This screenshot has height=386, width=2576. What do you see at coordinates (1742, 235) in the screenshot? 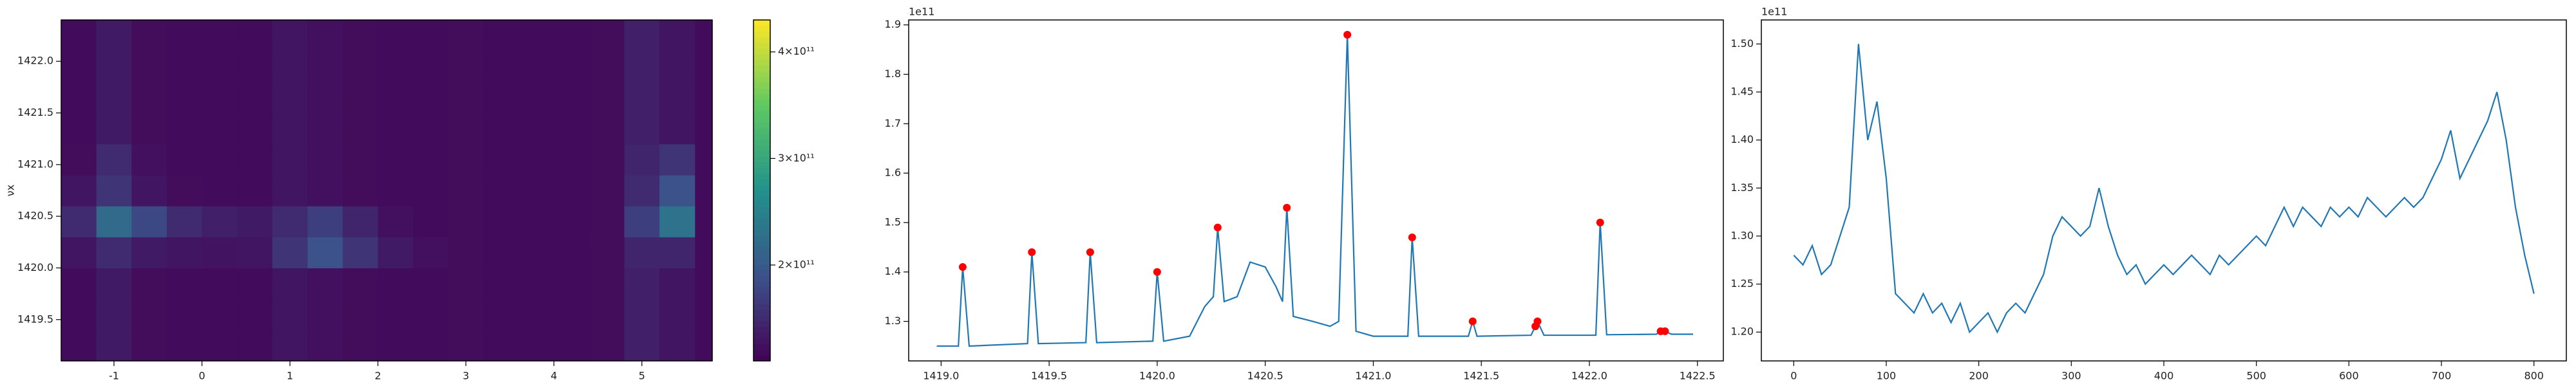
I see `y-tick-label: 1.30` at bounding box center [1742, 235].